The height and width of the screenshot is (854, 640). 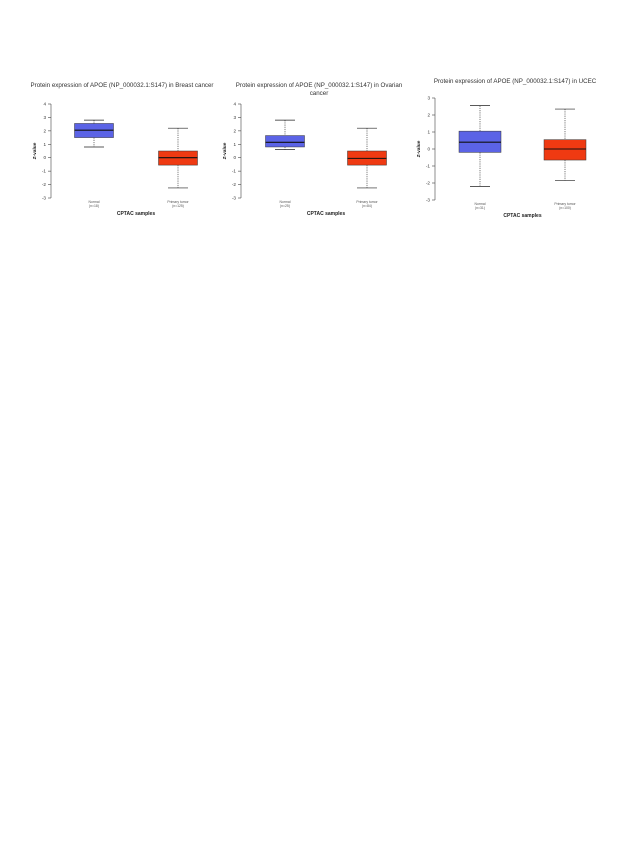 What do you see at coordinates (565, 208) in the screenshot?
I see `x-tick-label: (n=100)` at bounding box center [565, 208].